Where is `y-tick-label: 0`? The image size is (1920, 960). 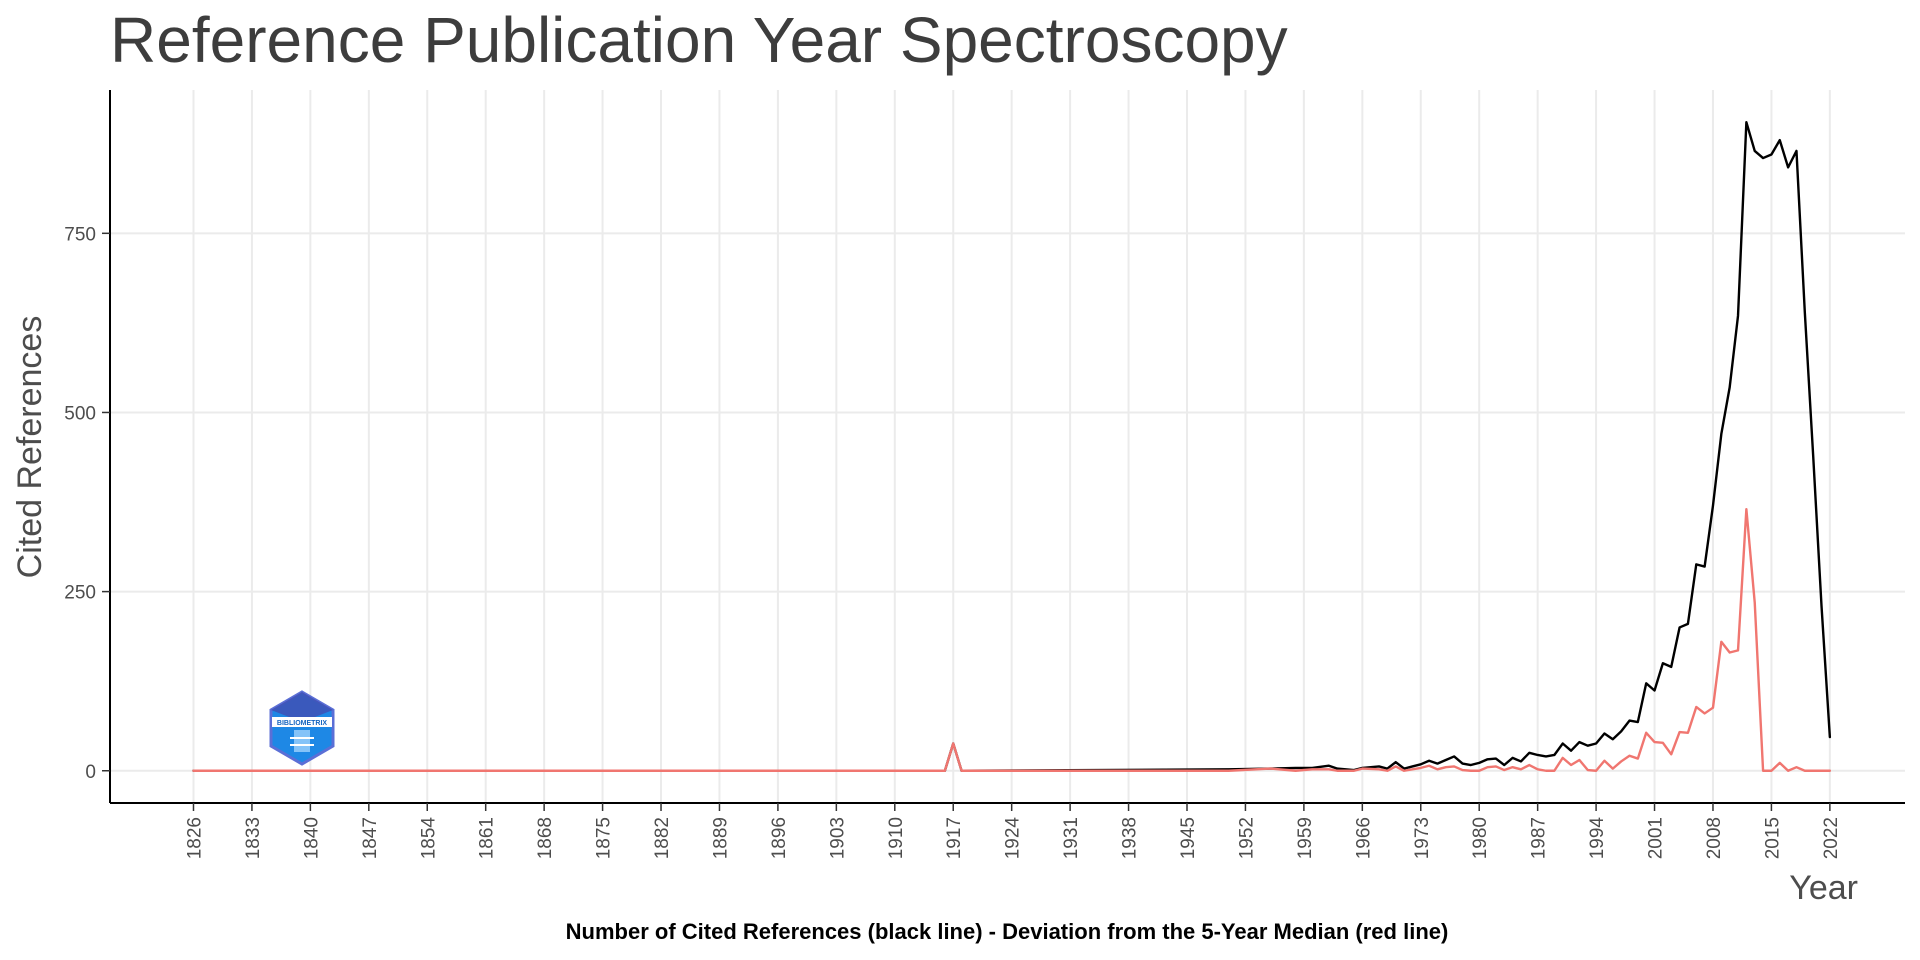 y-tick-label: 0 is located at coordinates (90, 772).